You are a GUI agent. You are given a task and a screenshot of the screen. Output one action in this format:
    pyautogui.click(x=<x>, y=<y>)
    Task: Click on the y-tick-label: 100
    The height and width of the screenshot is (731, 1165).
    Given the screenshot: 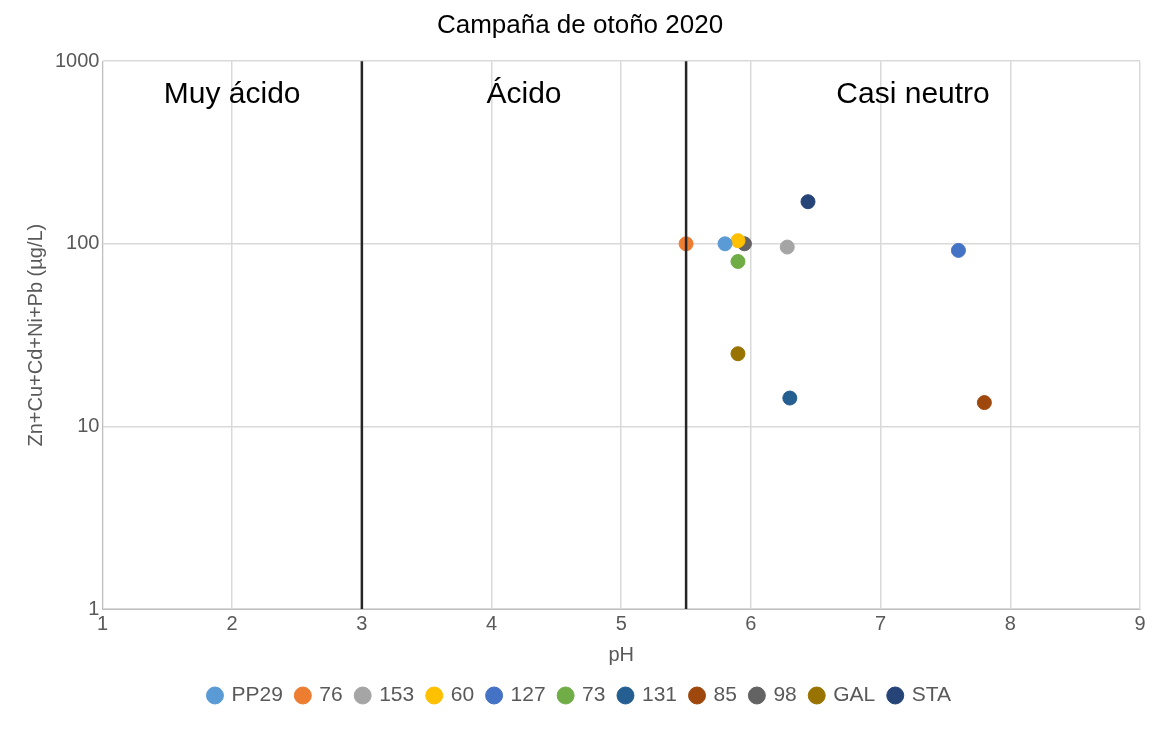 What is the action you would take?
    pyautogui.click(x=83, y=242)
    